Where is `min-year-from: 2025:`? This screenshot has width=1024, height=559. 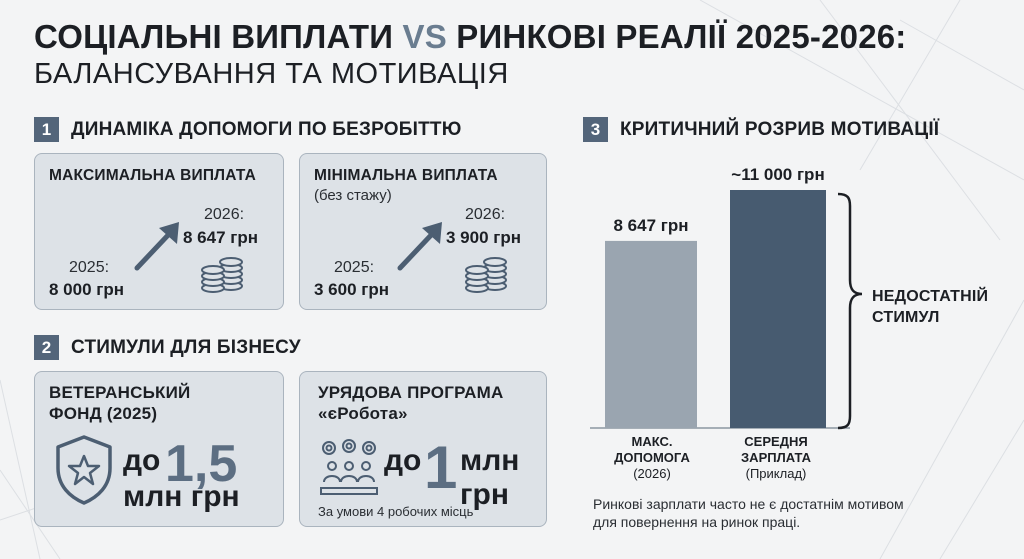 min-year-from: 2025: is located at coordinates (354, 267).